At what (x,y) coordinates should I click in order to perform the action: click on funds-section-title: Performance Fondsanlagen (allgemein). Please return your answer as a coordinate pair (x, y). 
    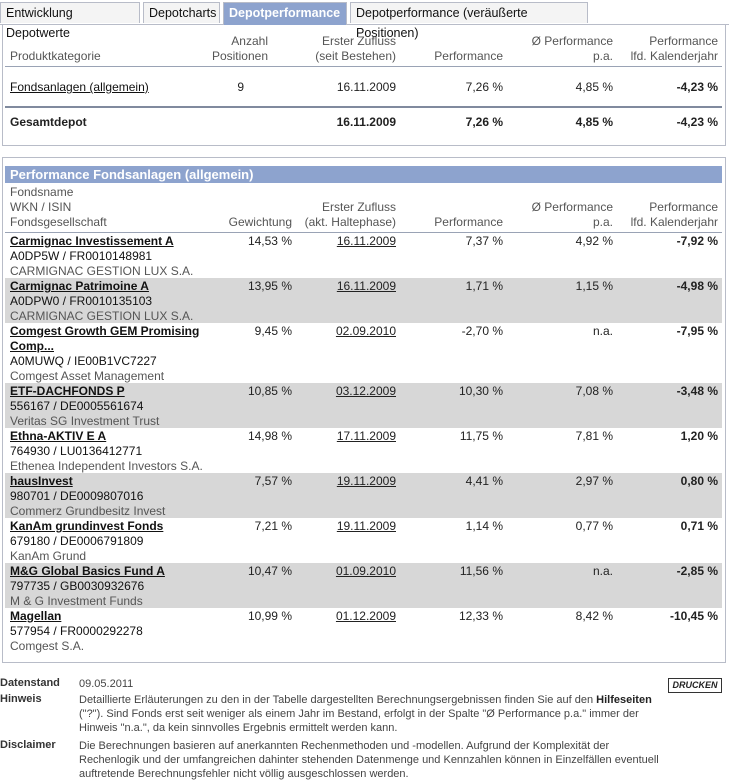
    Looking at the image, I should click on (363, 174).